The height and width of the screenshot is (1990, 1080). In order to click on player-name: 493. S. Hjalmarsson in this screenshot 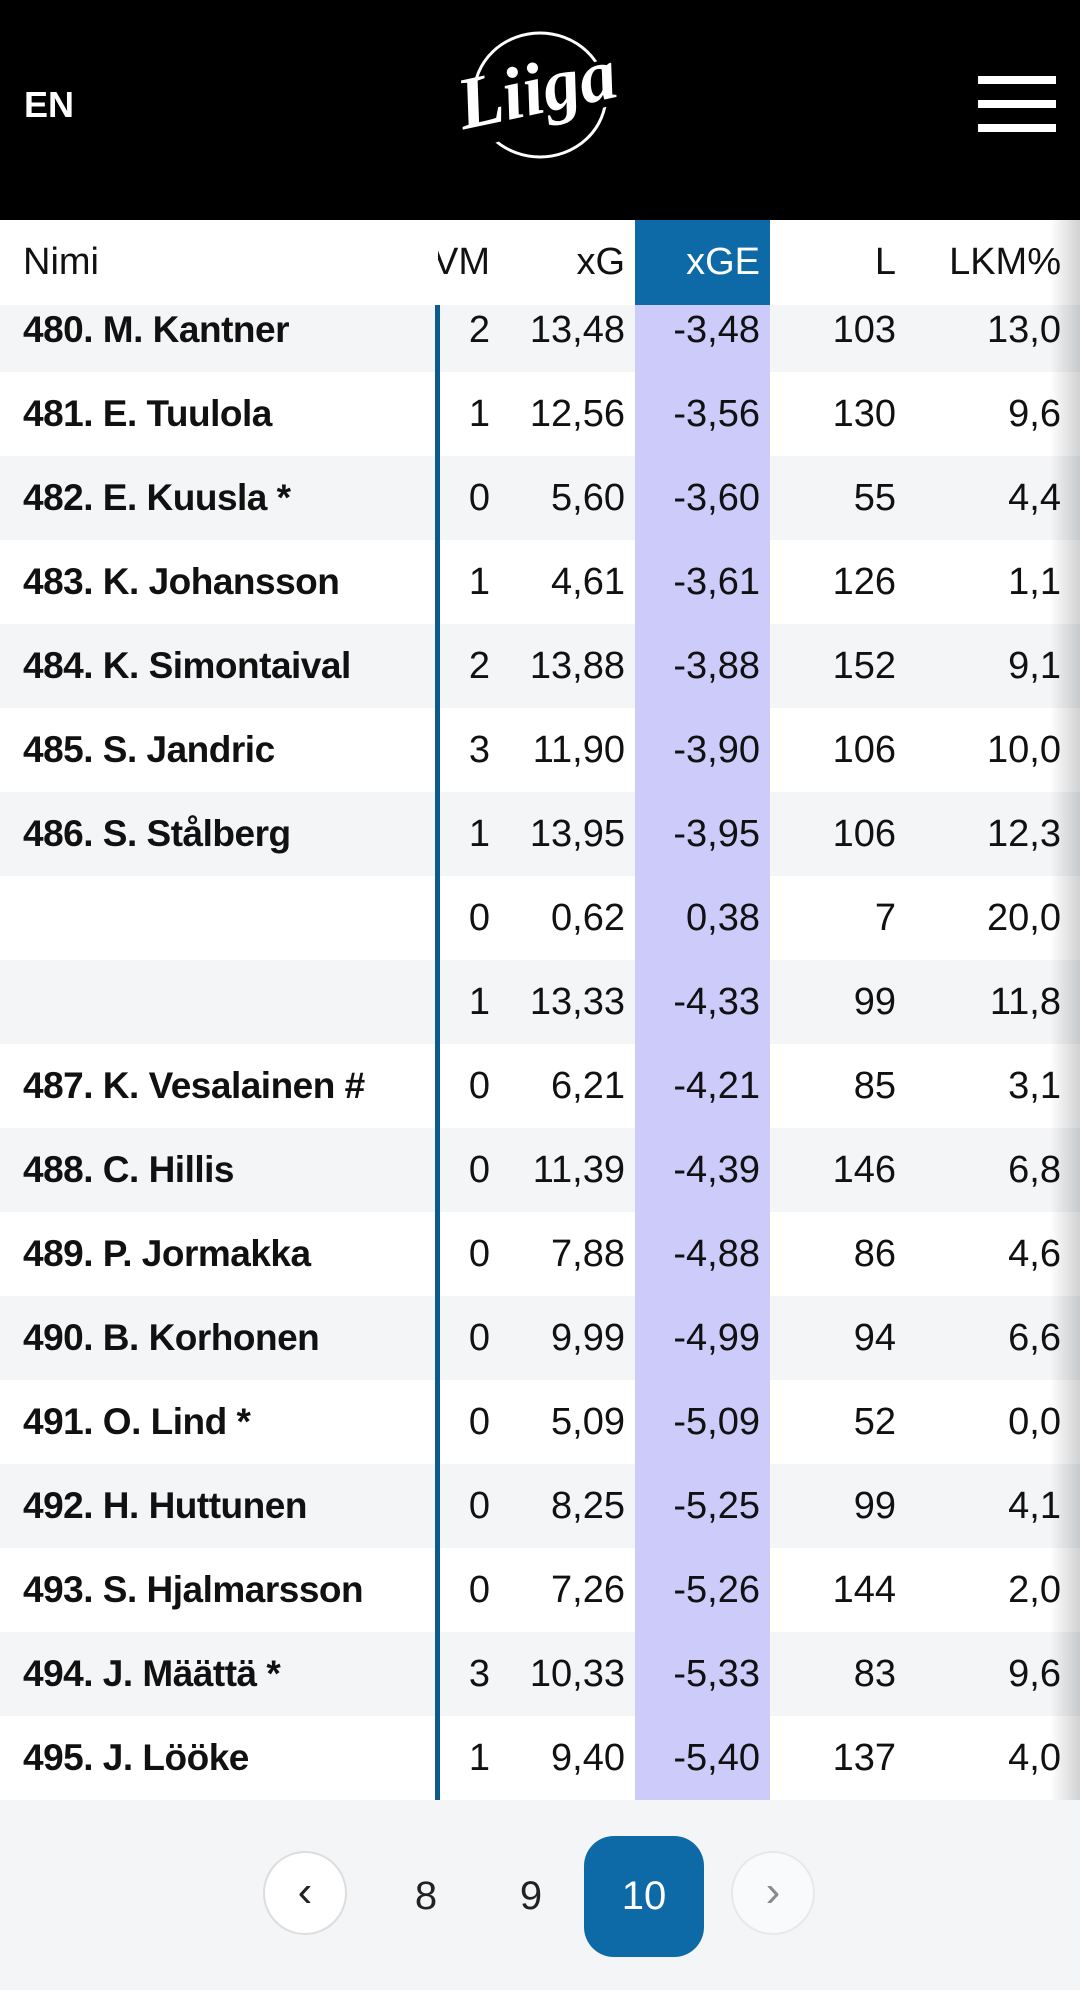, I will do `click(193, 1589)`.